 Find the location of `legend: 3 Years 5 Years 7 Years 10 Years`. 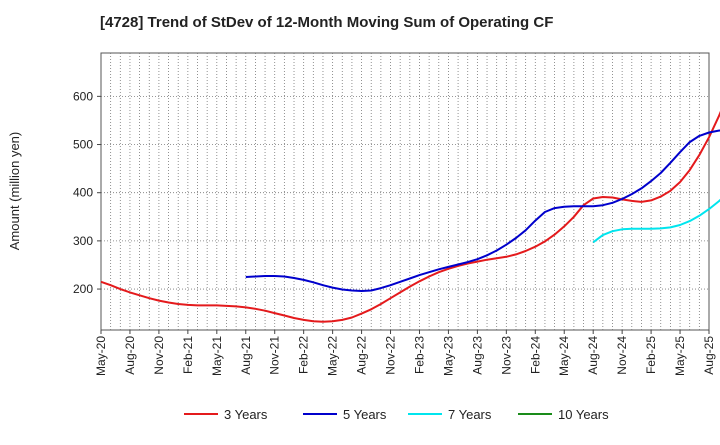

legend: 3 Years 5 Years 7 Years 10 Years is located at coordinates (396, 414).